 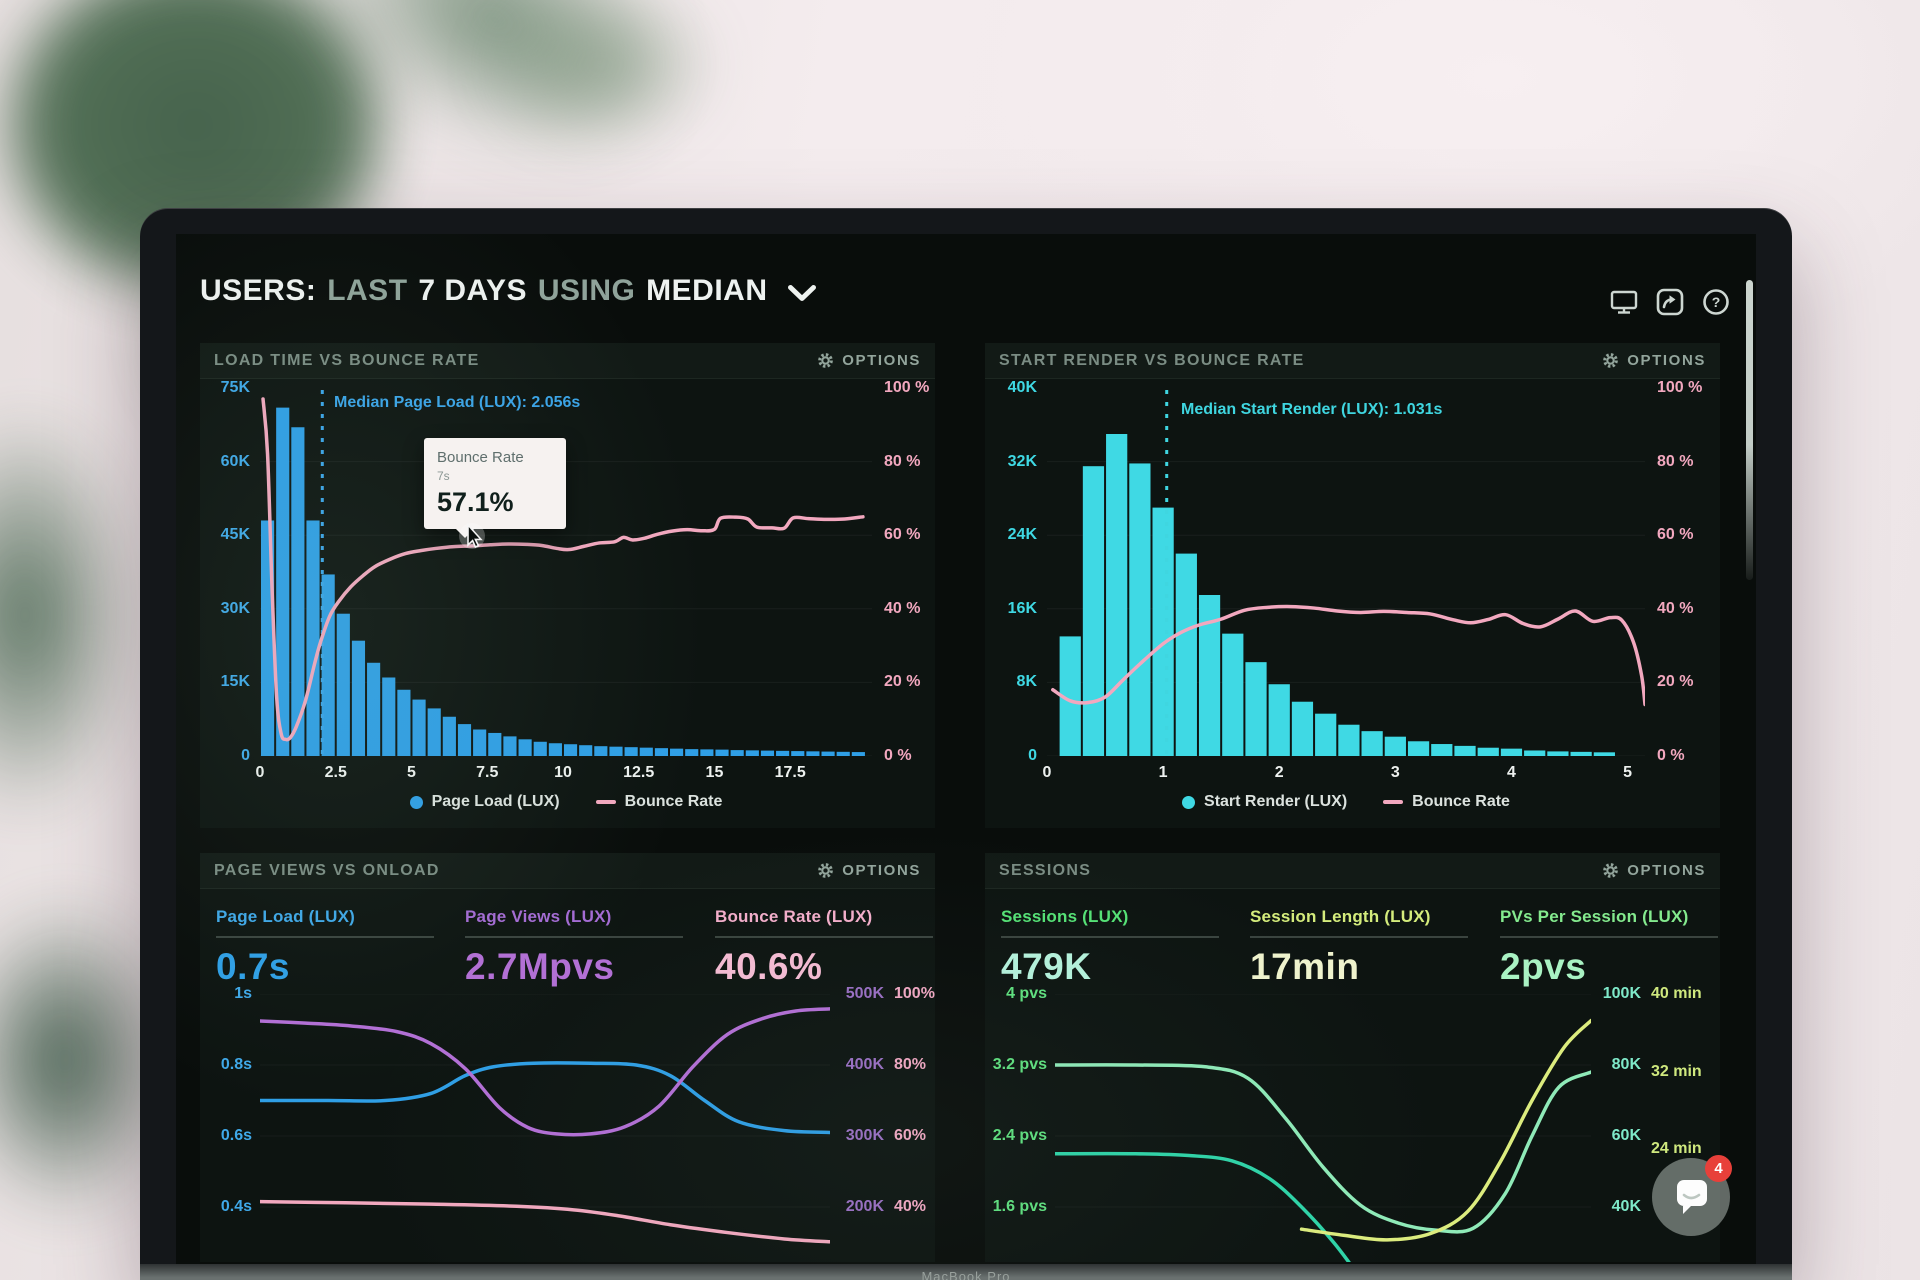 I want to click on page-title-dropdown: USERS: LAST 7 DAYS USING MEDIAN, so click(x=508, y=291).